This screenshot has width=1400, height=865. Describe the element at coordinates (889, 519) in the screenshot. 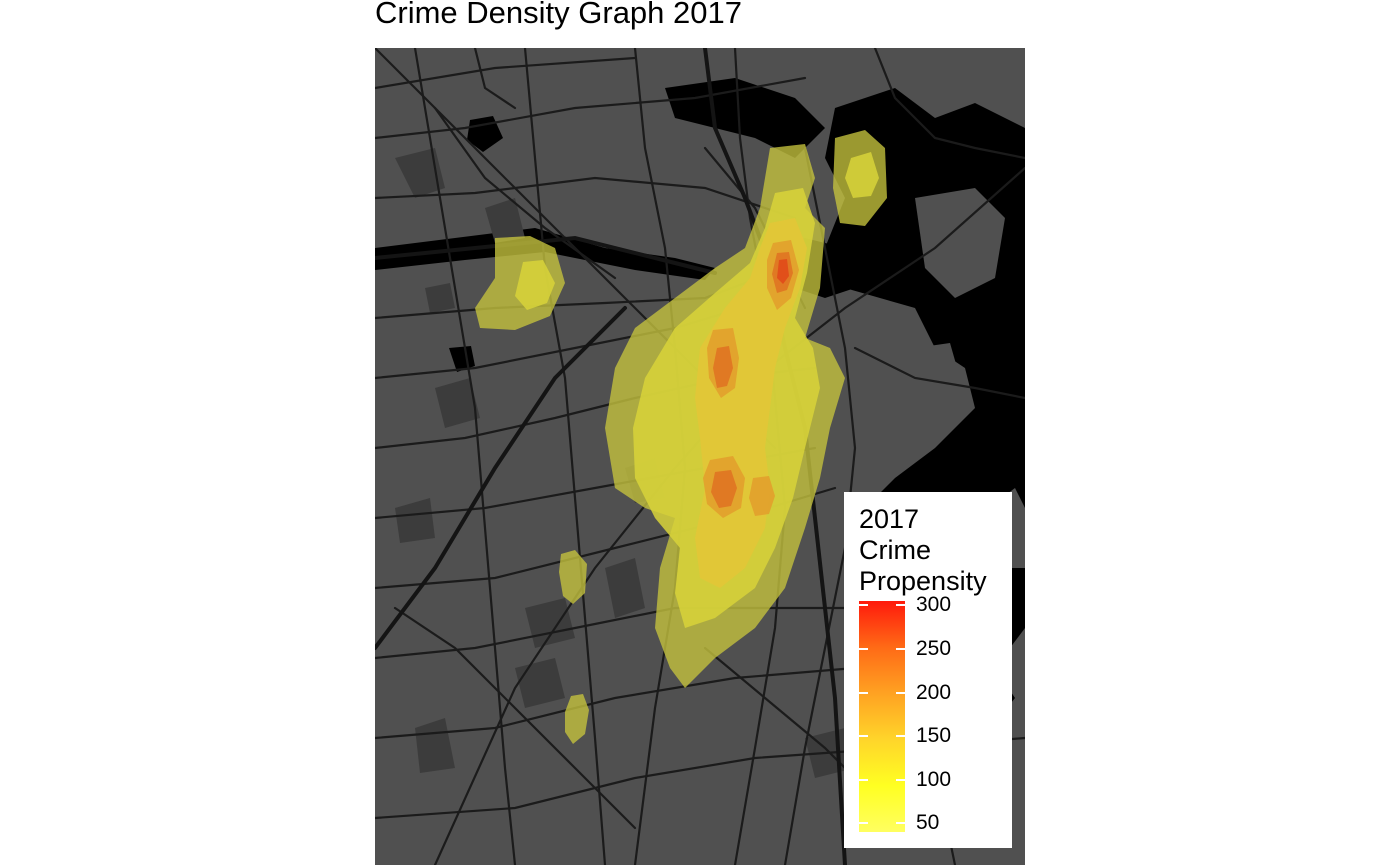

I see `legend-title-line-1: 2017` at that location.